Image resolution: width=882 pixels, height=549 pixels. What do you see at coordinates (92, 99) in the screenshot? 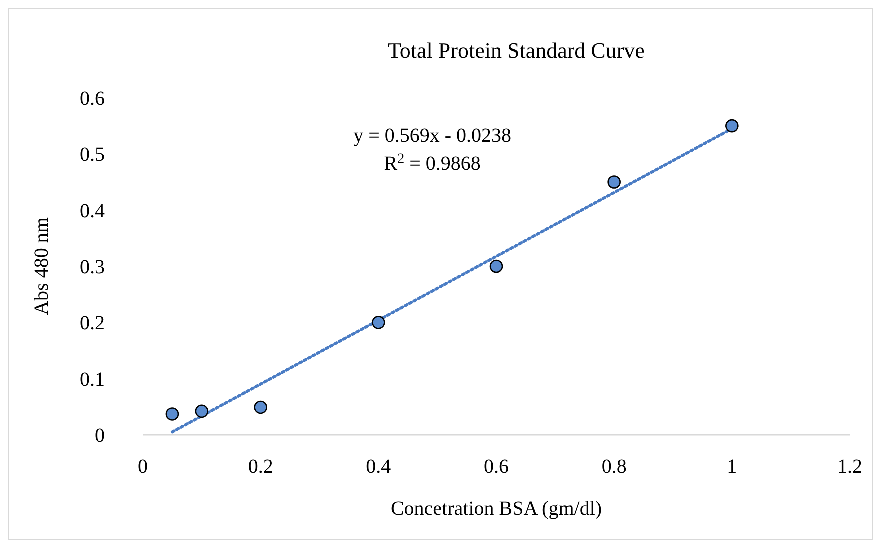
I see `y-tick-label: 0.6` at bounding box center [92, 99].